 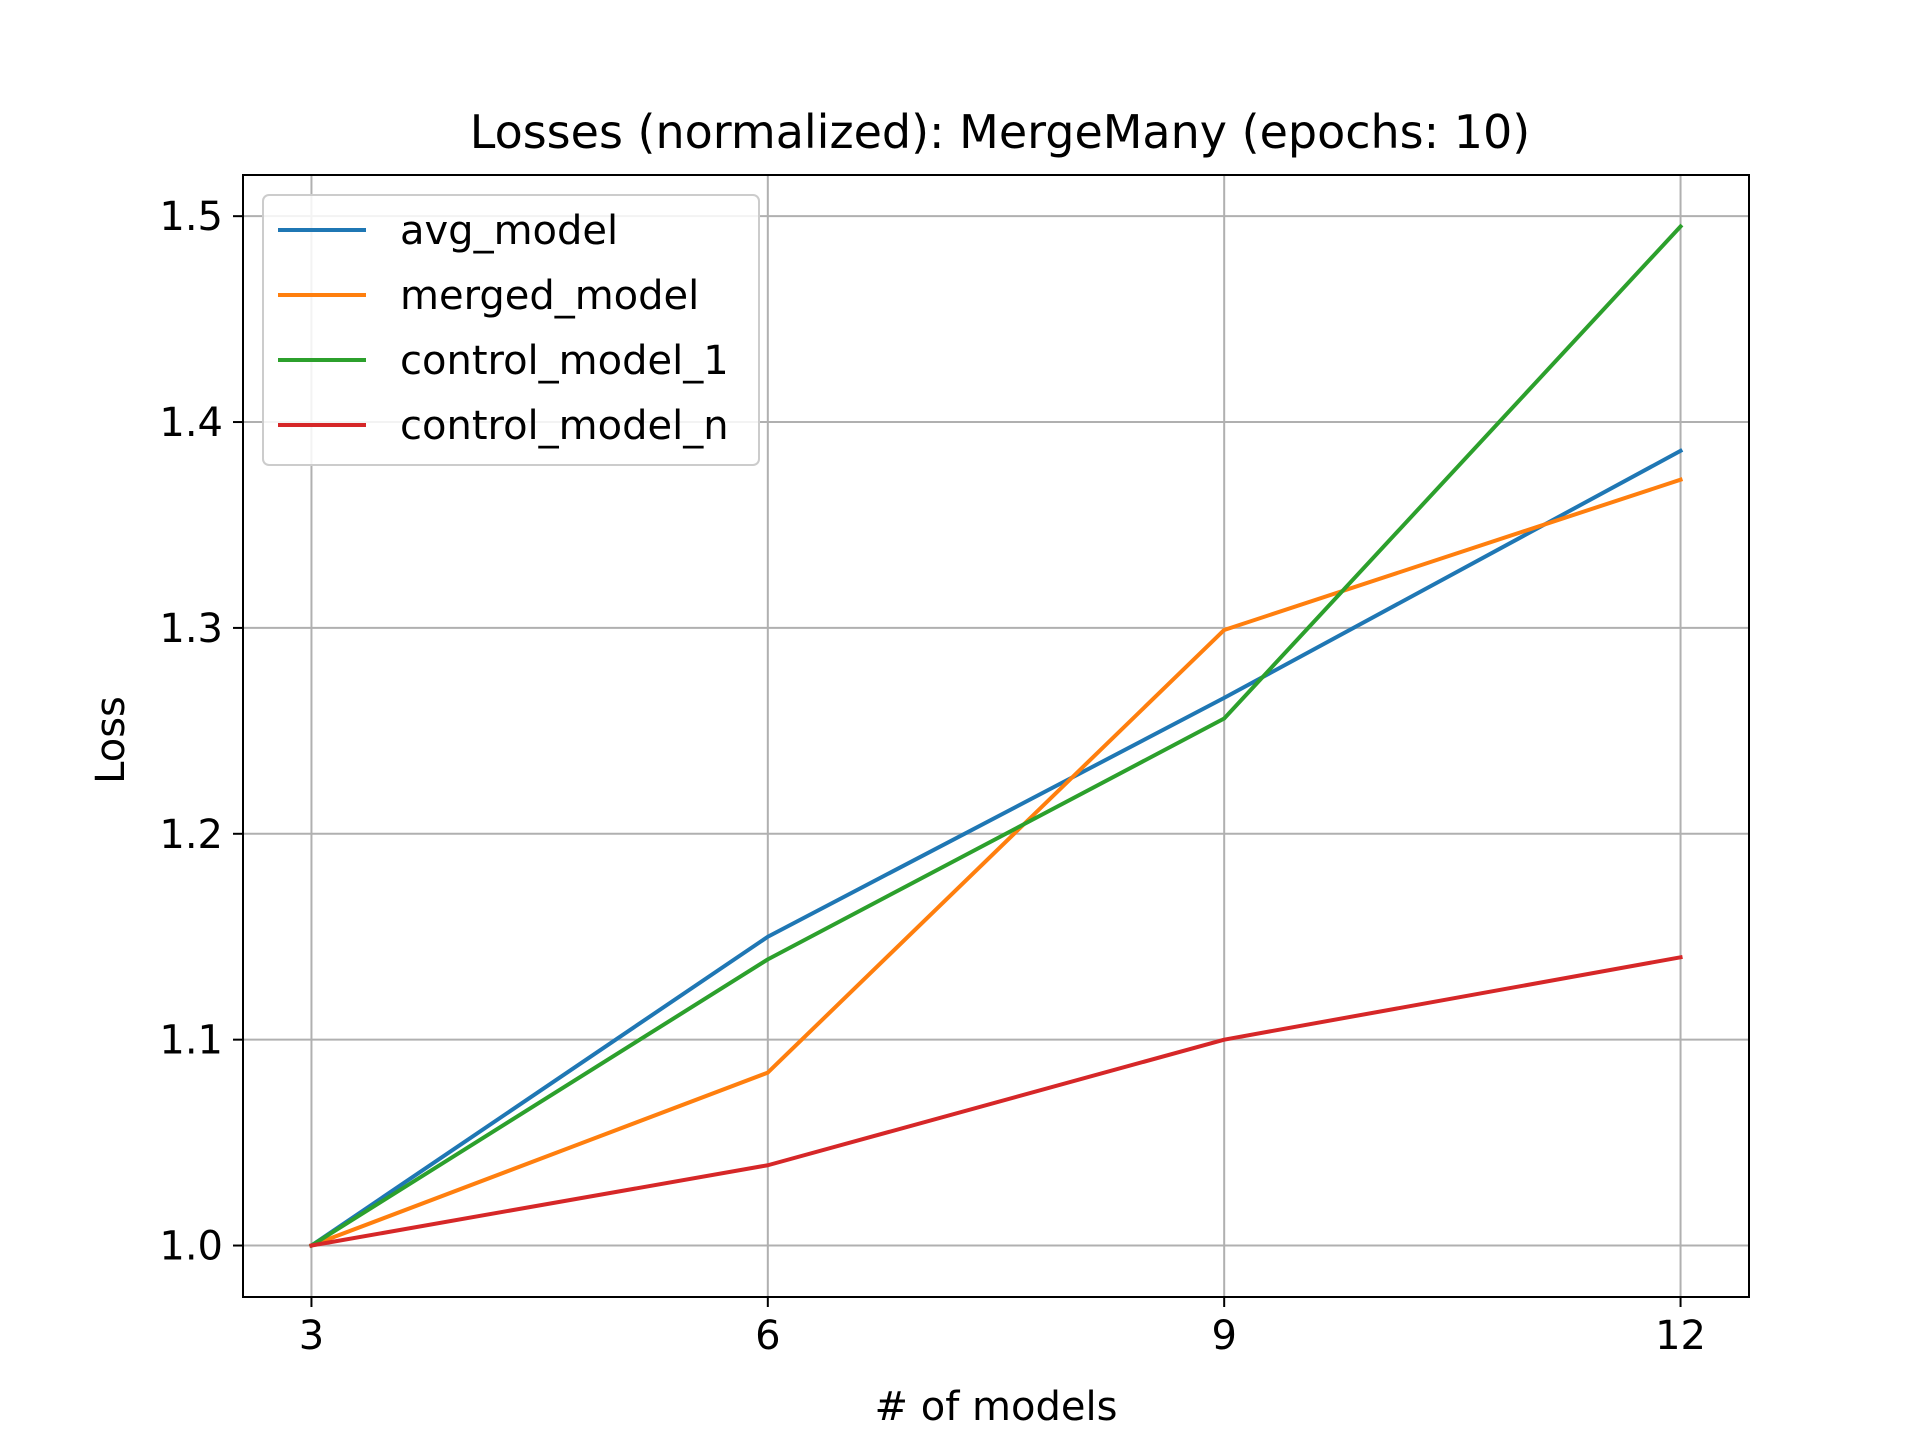 I want to click on legend-label: avg_model, so click(x=509, y=231).